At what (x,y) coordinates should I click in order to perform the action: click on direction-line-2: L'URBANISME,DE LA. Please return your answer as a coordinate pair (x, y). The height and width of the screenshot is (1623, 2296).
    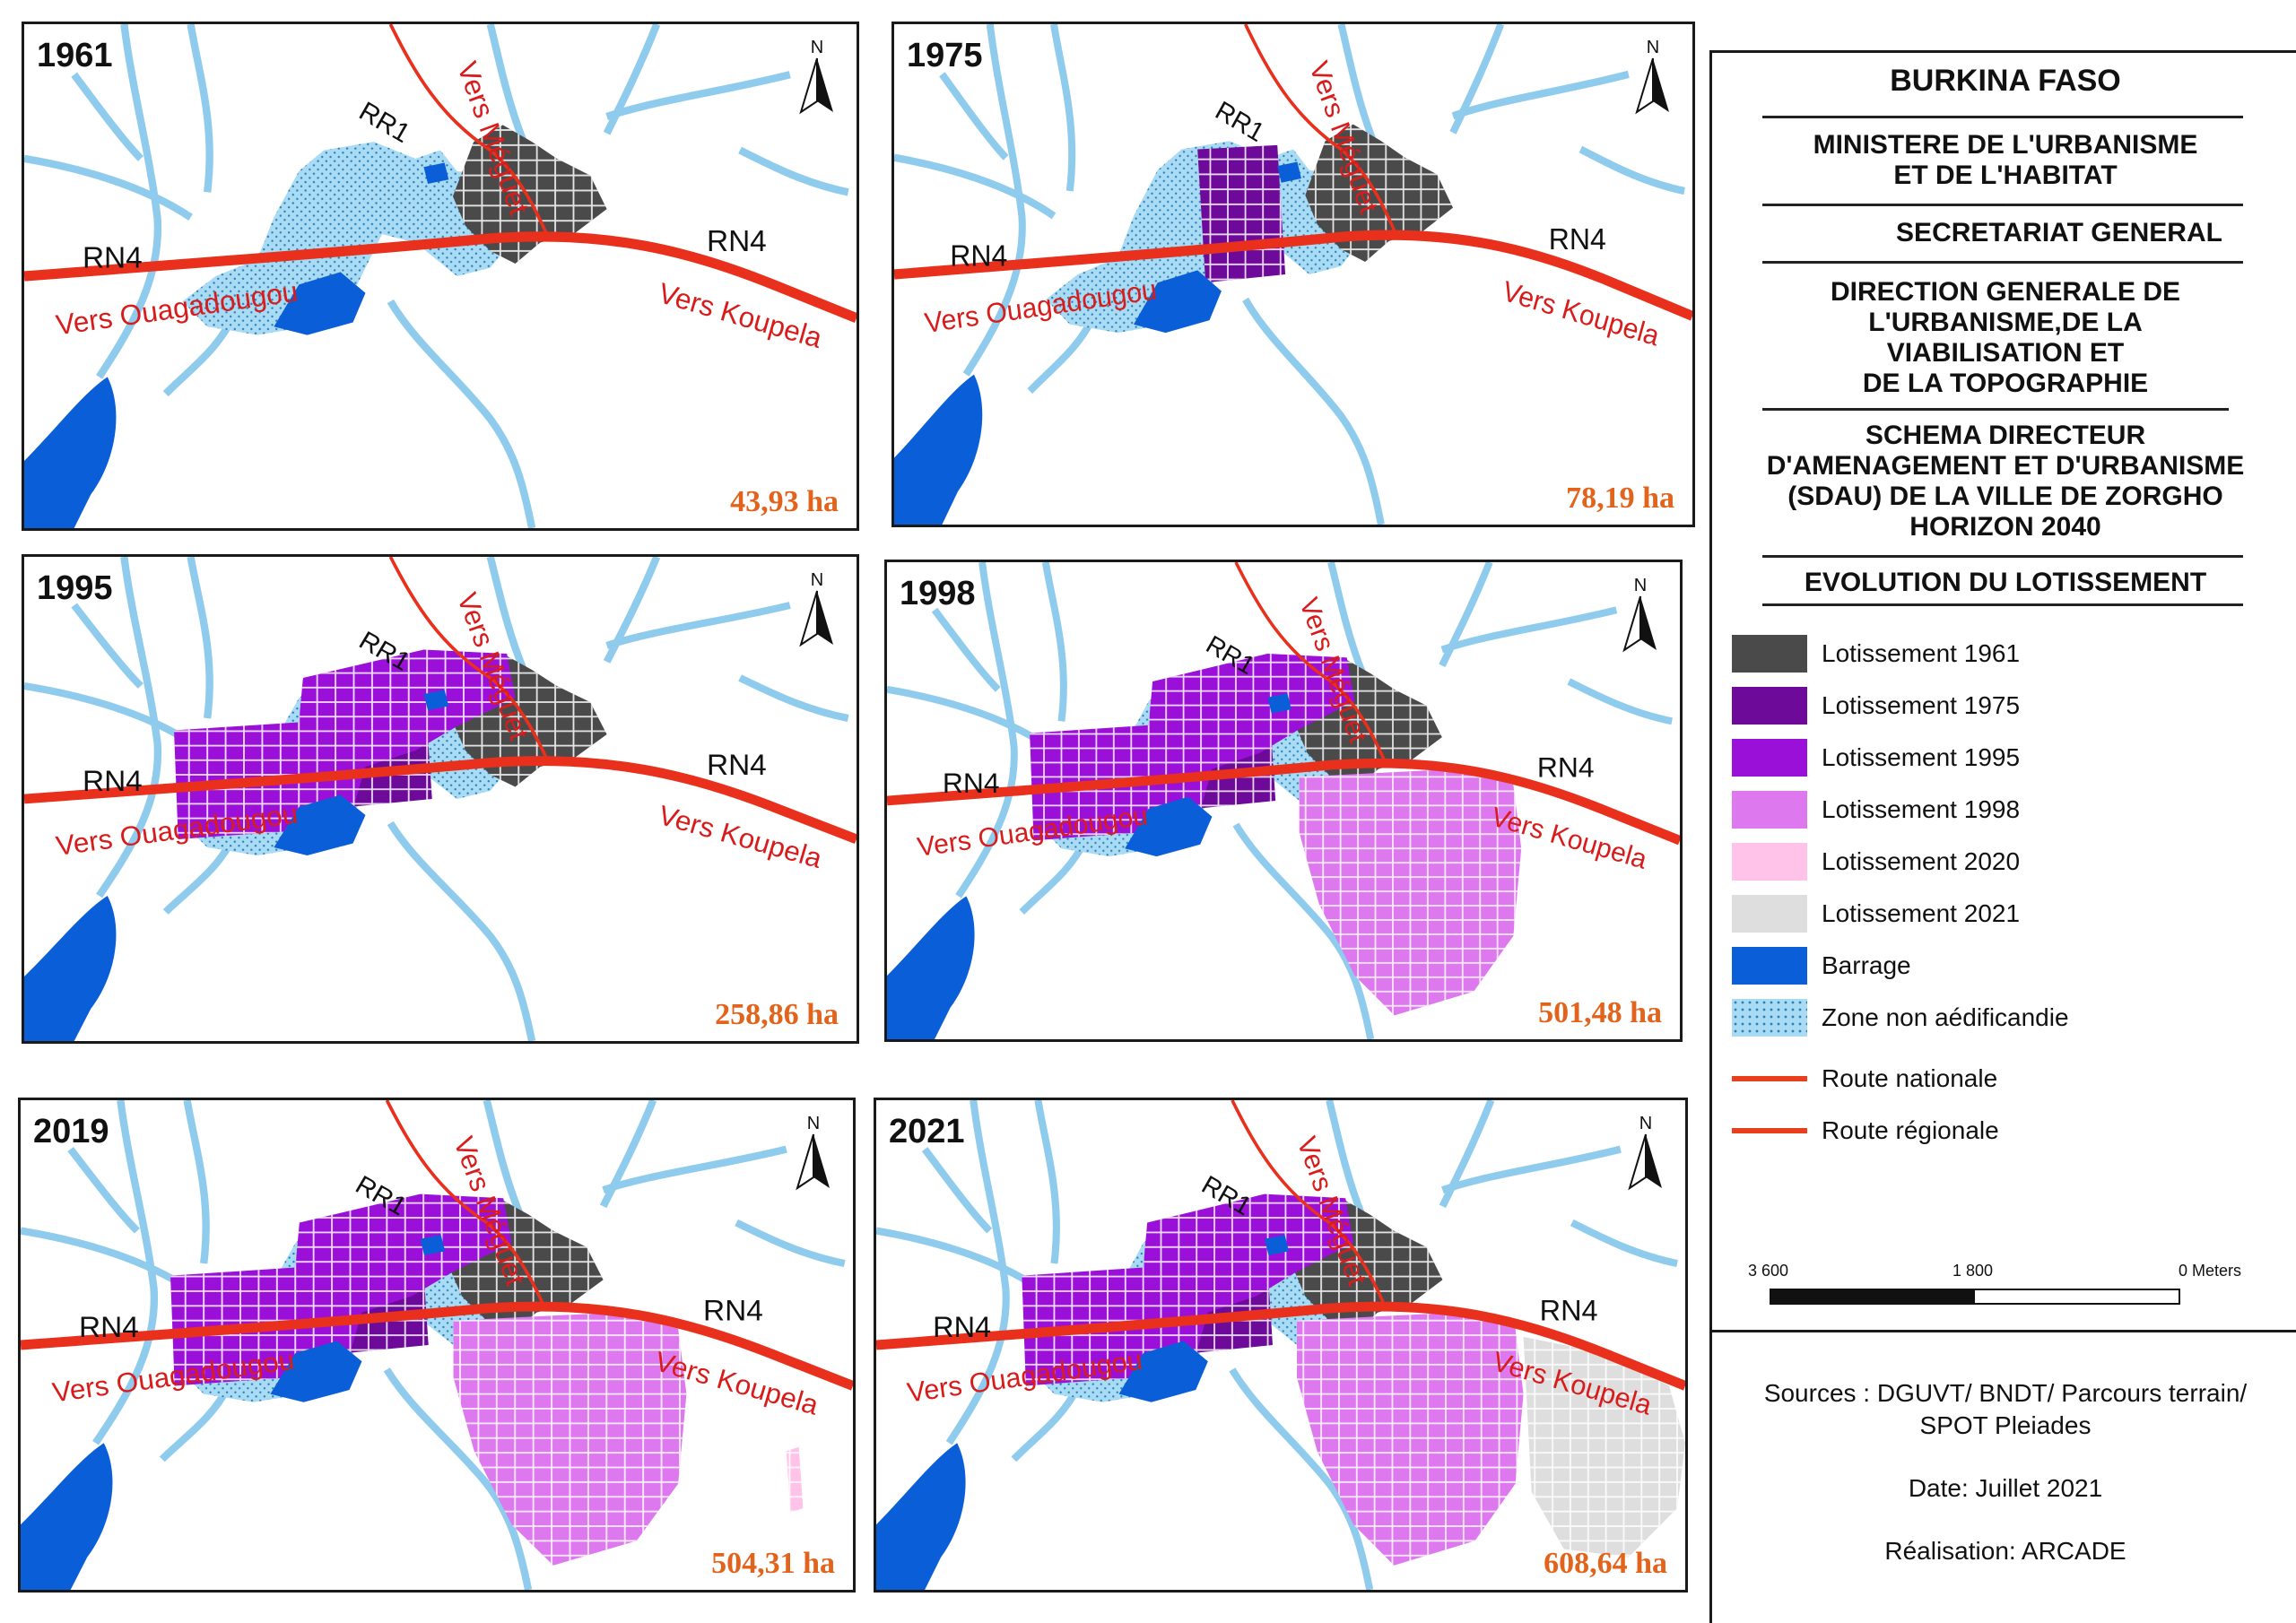
    Looking at the image, I should click on (2005, 322).